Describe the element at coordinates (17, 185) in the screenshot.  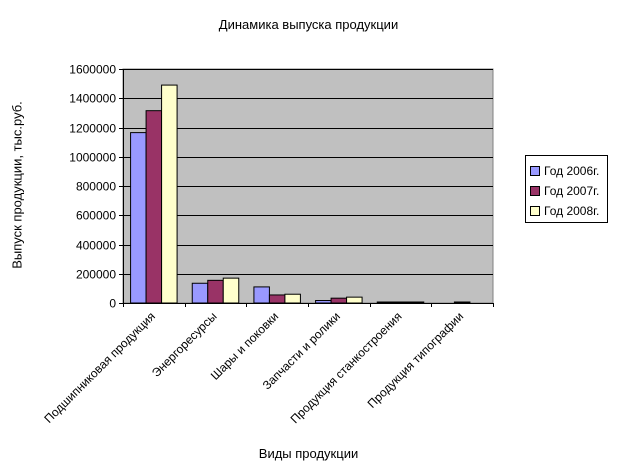
I see `y-axis-label: Выпуск продукции, тыс.руб.` at that location.